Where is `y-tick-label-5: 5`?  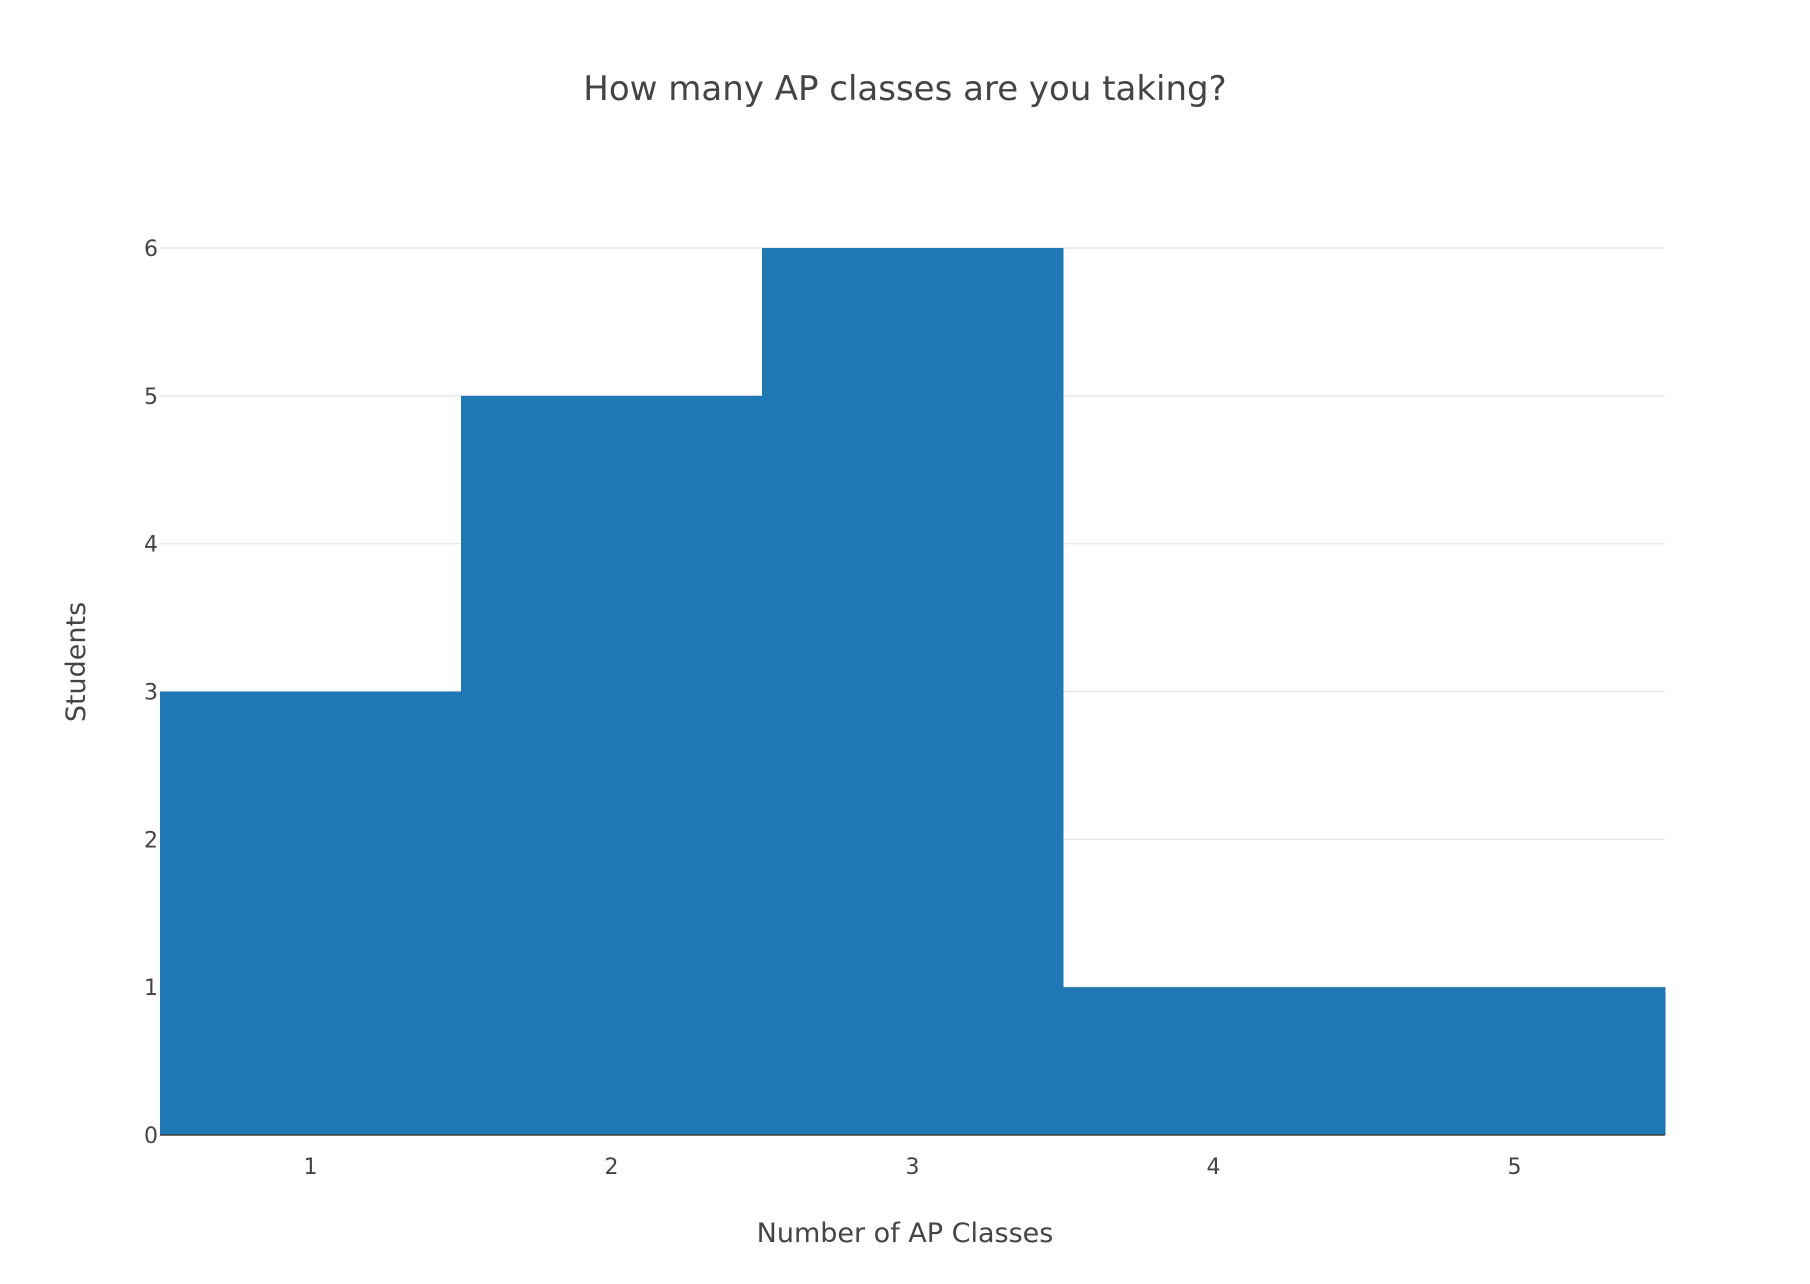 y-tick-label-5: 5 is located at coordinates (151, 397).